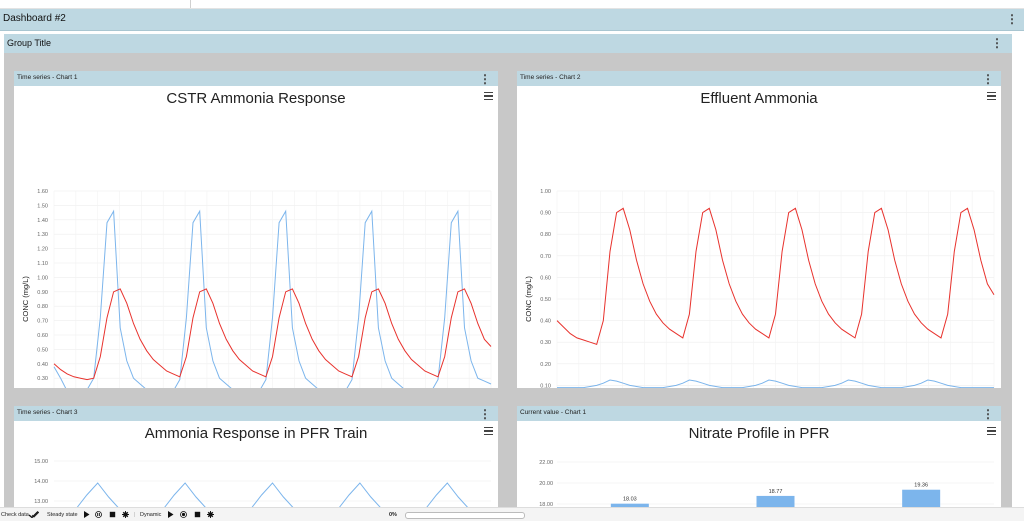 The height and width of the screenshot is (521, 1024). What do you see at coordinates (41, 462) in the screenshot?
I see `y-tick-label: 15.00` at bounding box center [41, 462].